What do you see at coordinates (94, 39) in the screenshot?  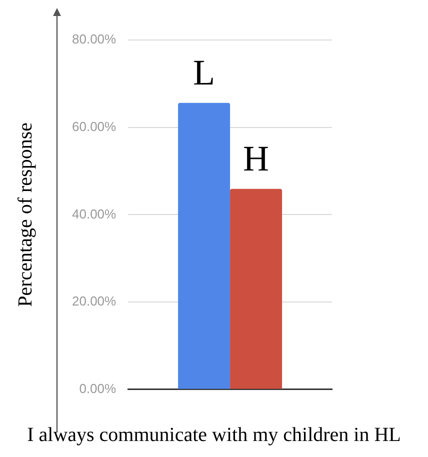 I see `y-tick-label: 80.00%` at bounding box center [94, 39].